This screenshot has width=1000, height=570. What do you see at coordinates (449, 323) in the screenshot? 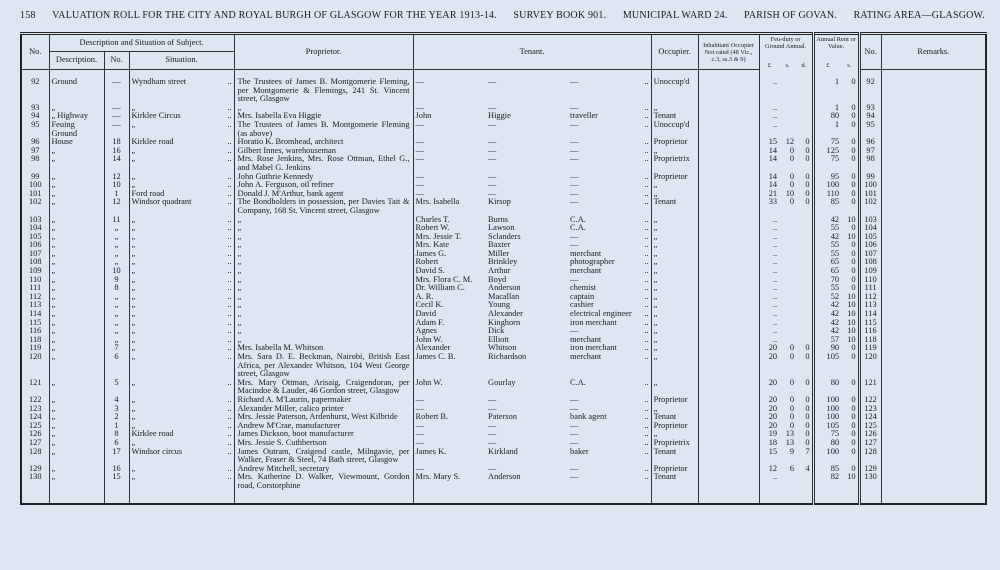
I see `tenant-first-name: Adam F.` at bounding box center [449, 323].